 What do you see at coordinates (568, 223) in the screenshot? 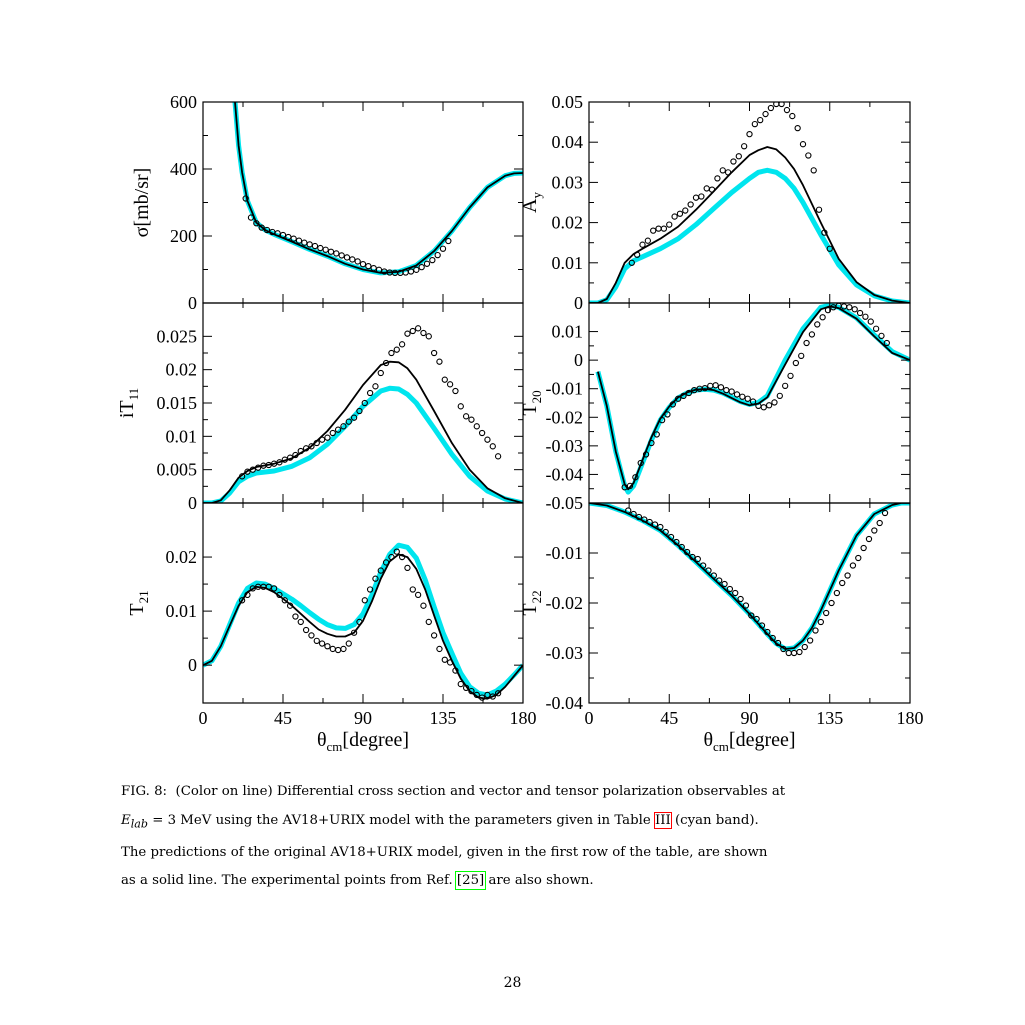
I see `panel-1-ytick-label: 0.02` at bounding box center [568, 223].